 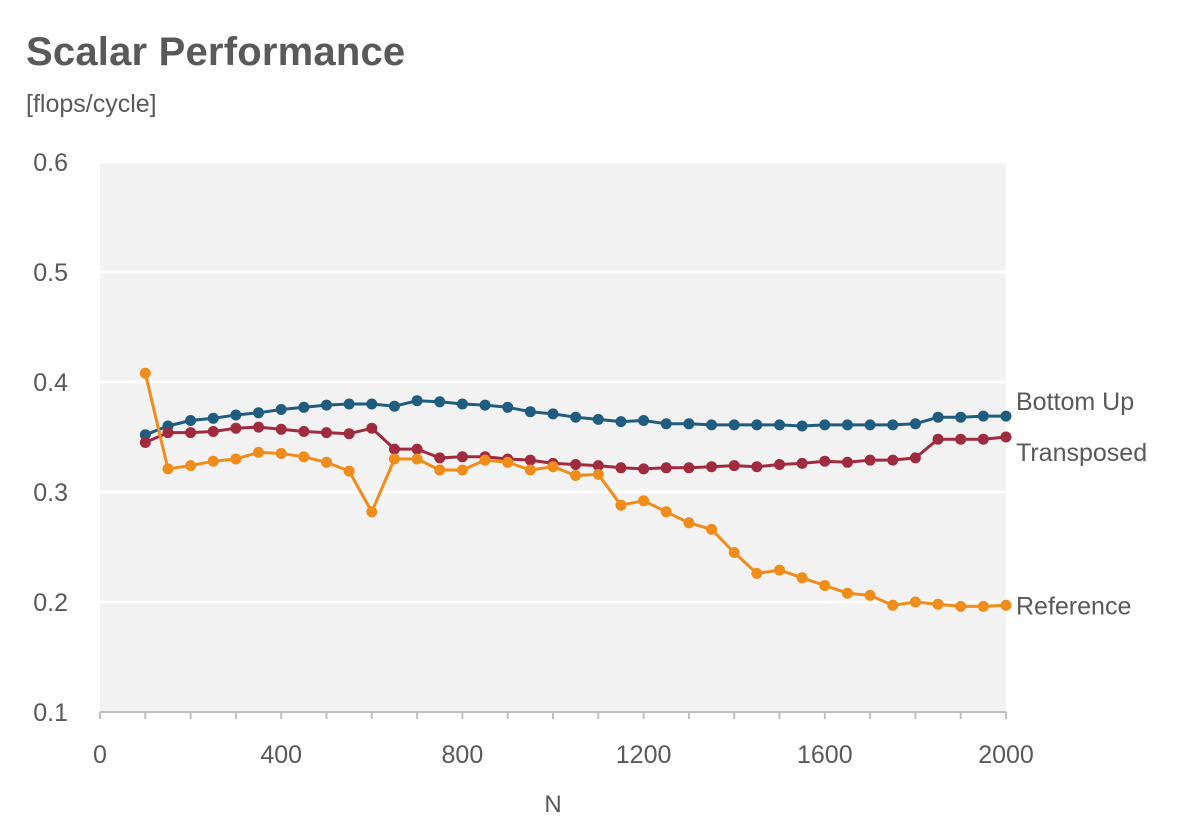 I want to click on x-tick-label: 2000, so click(x=1006, y=755).